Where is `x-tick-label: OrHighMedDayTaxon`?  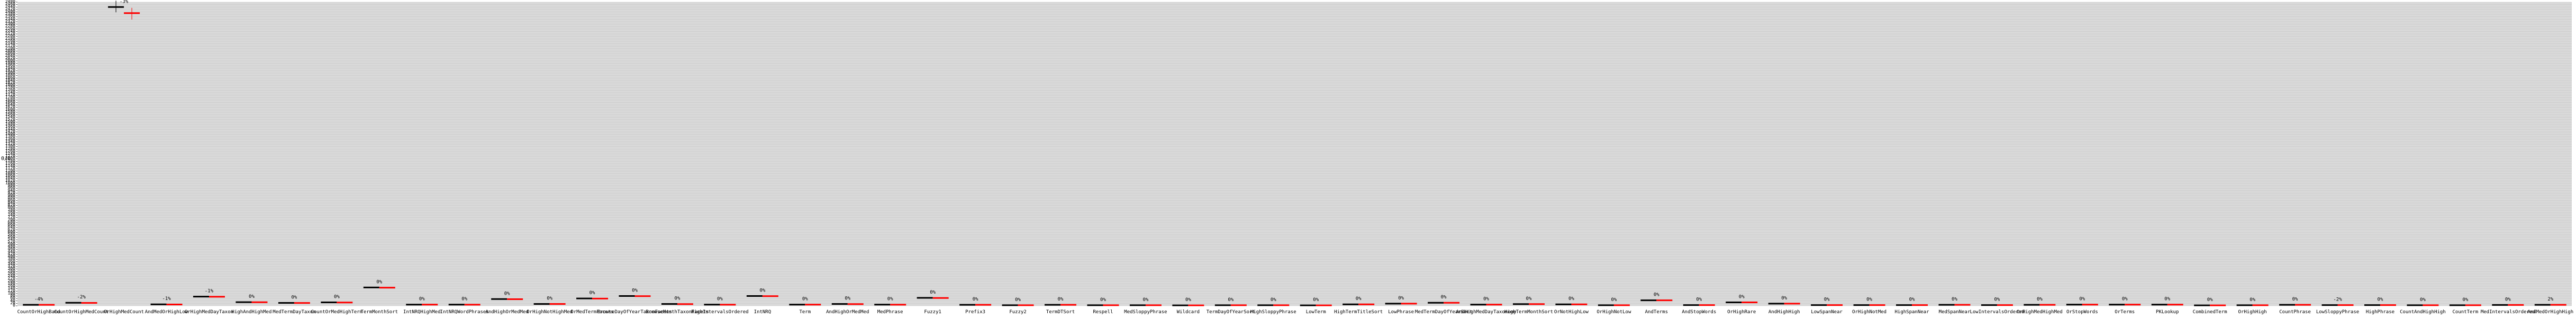 x-tick-label: OrHighMedDayTaxon is located at coordinates (209, 312).